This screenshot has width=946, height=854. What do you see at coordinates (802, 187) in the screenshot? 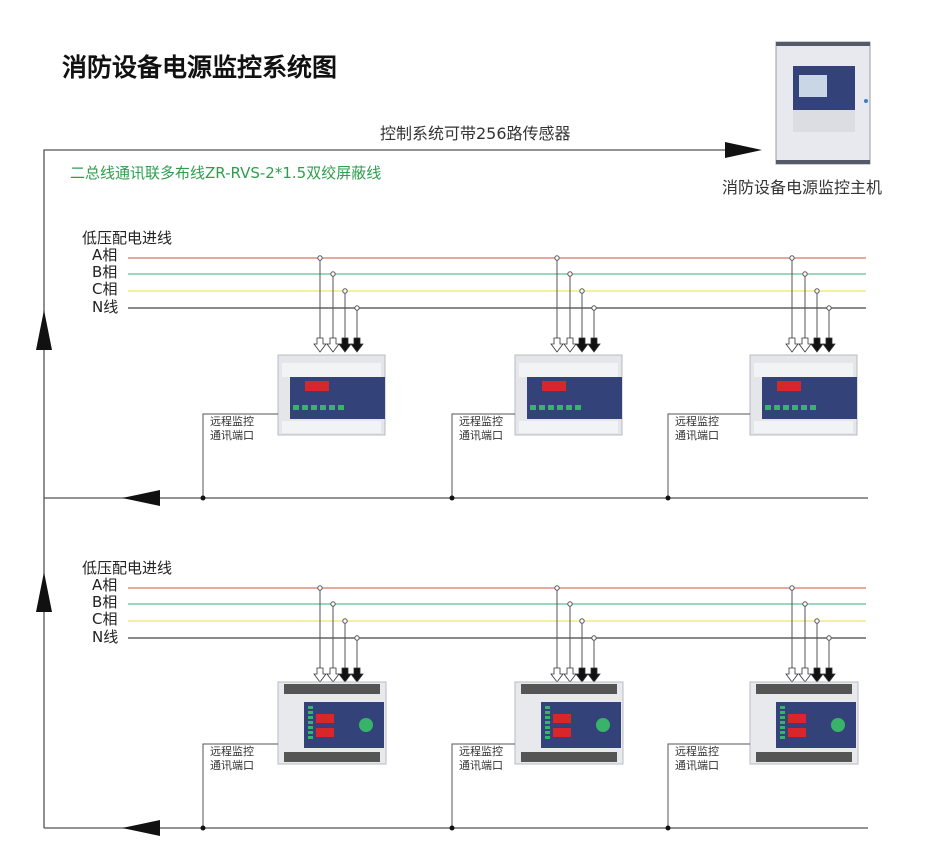
I see `host-label: 消防设备电源监控主机` at bounding box center [802, 187].